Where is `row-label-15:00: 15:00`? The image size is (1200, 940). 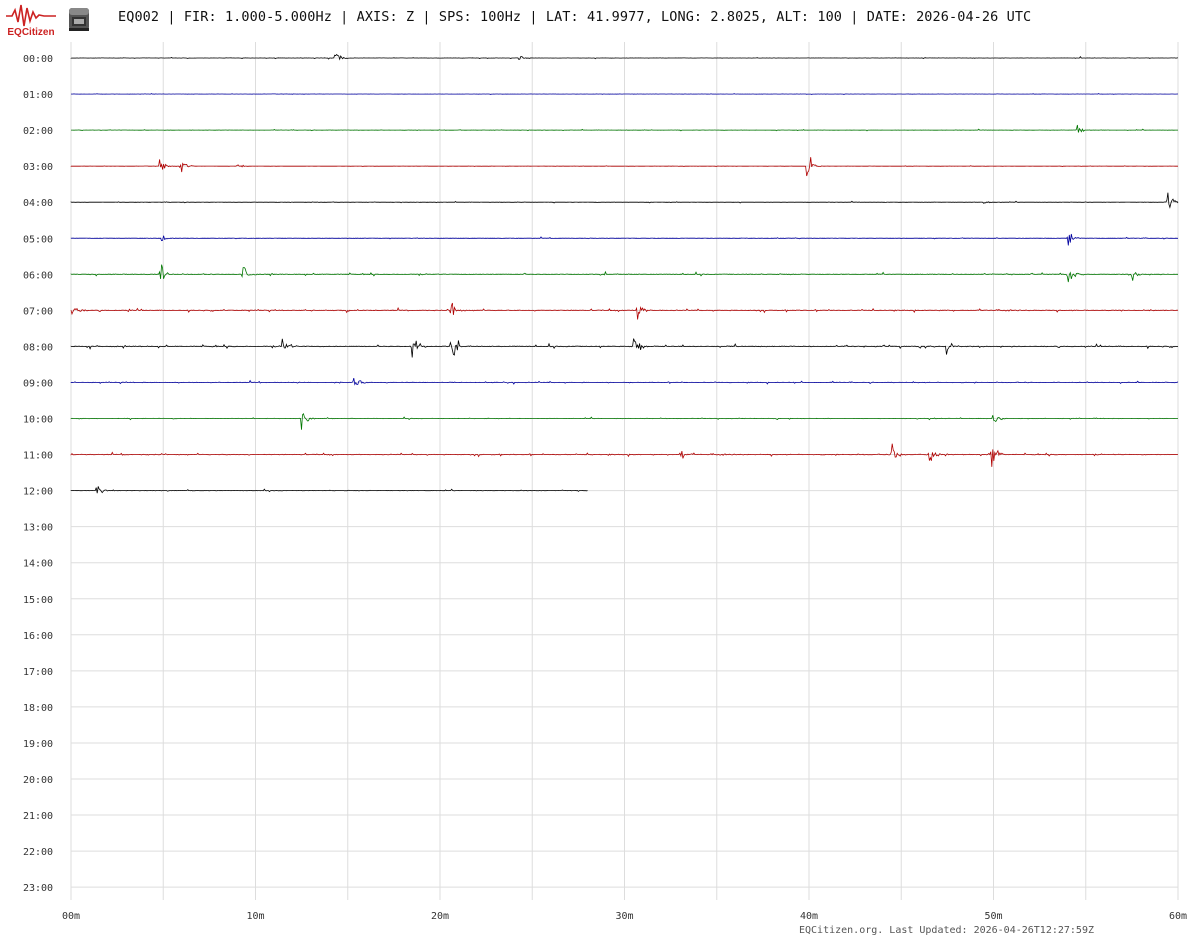 row-label-15:00: 15:00 is located at coordinates (38, 600).